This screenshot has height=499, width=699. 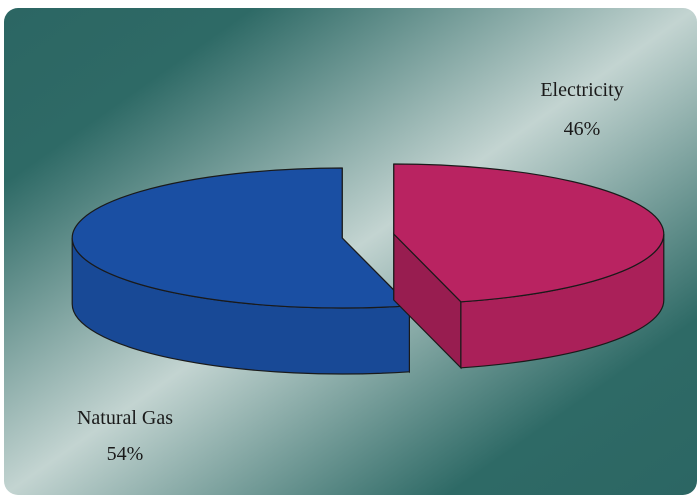 I want to click on natural-gas-label: Natural Gas, so click(x=125, y=418).